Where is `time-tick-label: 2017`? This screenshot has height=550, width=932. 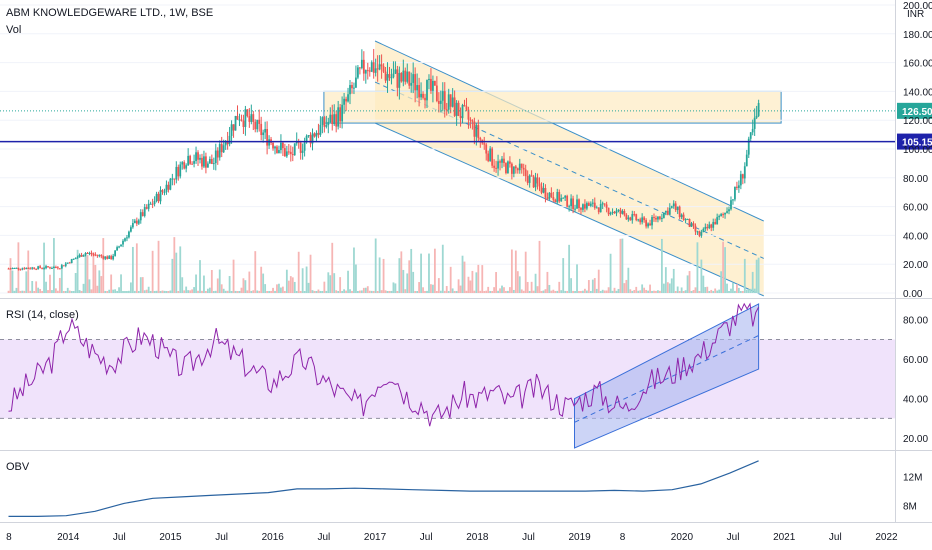
time-tick-label: 2017 is located at coordinates (375, 537).